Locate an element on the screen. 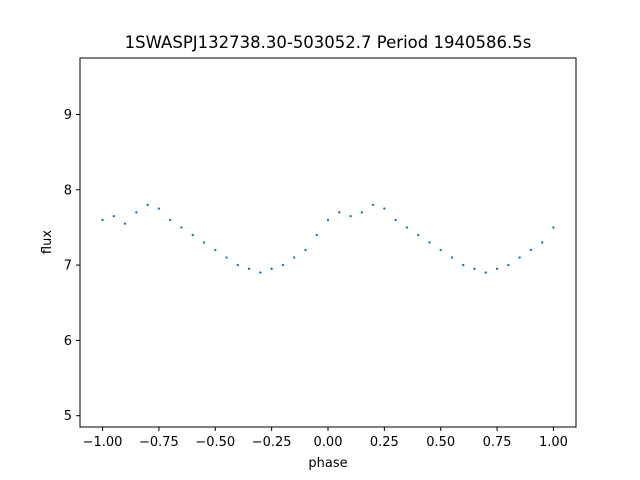 This screenshot has width=640, height=480. data-points is located at coordinates (328, 238).